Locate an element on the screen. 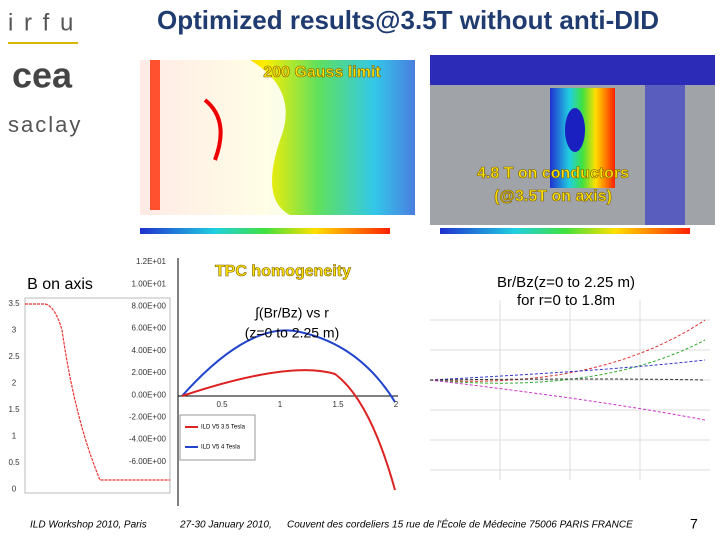  conductor-spot is located at coordinates (575, 130).